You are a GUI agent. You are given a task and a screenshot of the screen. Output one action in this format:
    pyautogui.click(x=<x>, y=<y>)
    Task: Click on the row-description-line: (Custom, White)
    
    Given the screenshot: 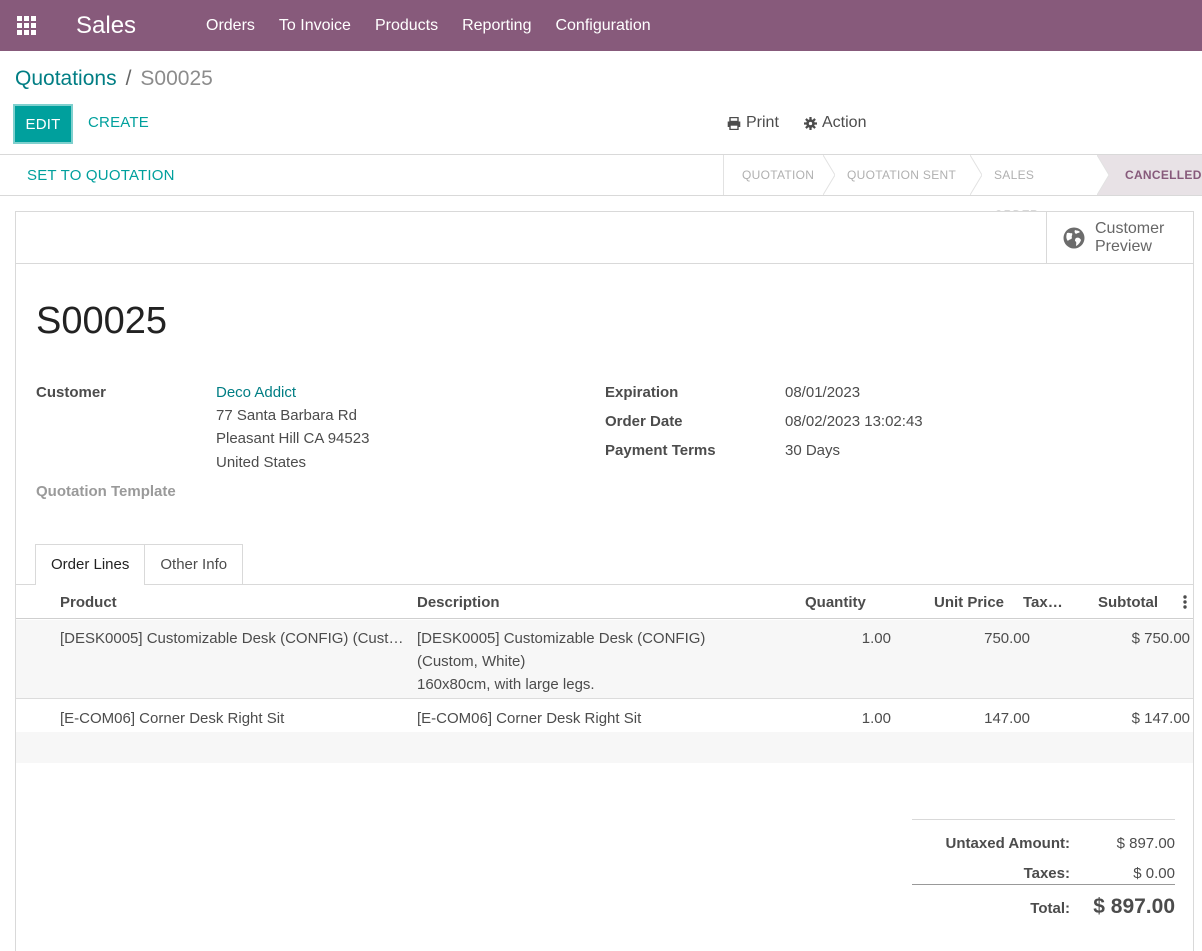 What is the action you would take?
    pyautogui.click(x=471, y=661)
    